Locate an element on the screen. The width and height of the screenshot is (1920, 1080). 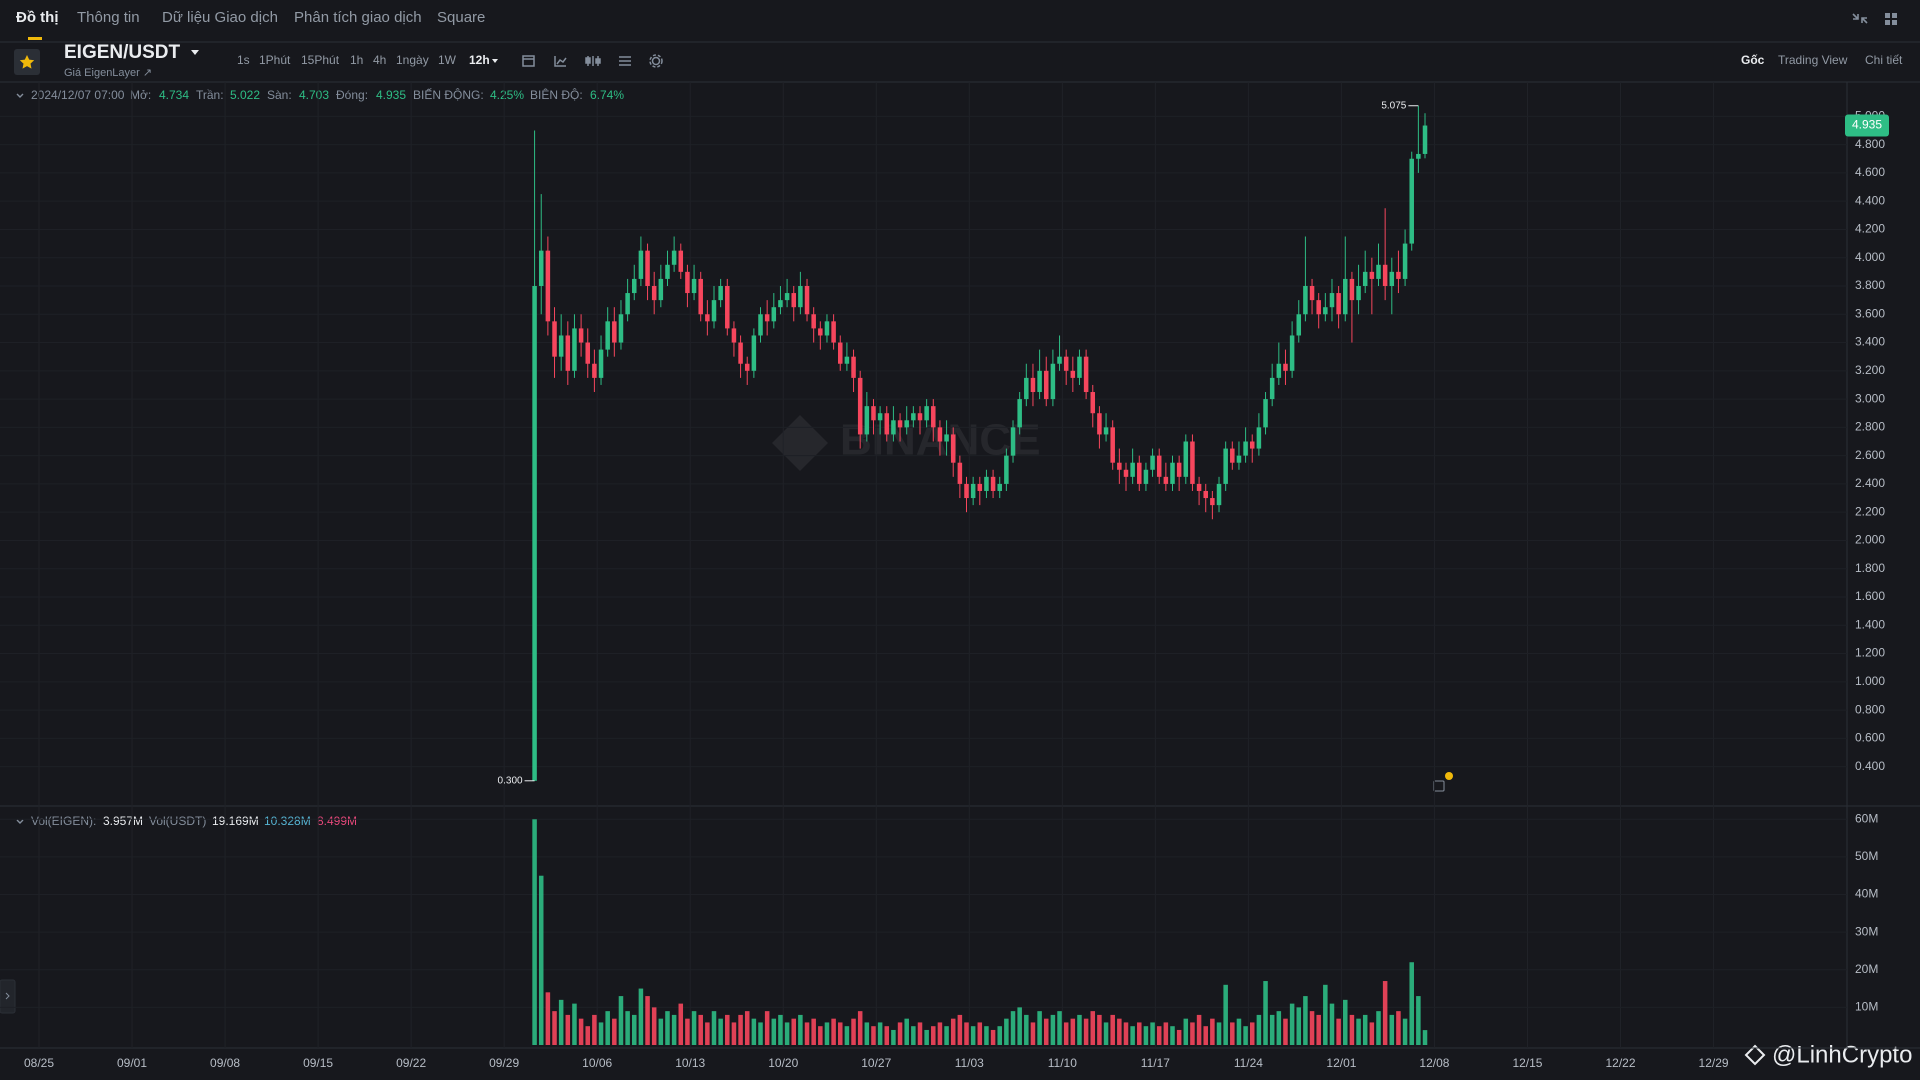
side-expander is located at coordinates (8, 996).